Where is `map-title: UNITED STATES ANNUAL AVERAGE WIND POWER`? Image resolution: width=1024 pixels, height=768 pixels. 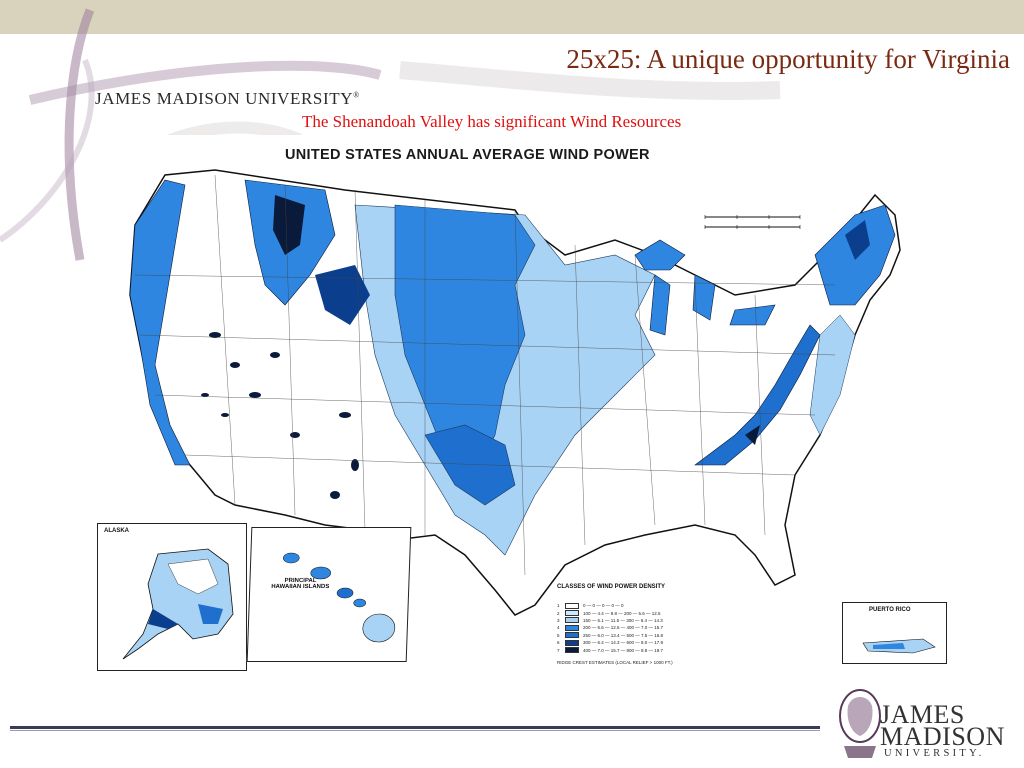
map-title: UNITED STATES ANNUAL AVERAGE WIND POWER is located at coordinates (467, 155).